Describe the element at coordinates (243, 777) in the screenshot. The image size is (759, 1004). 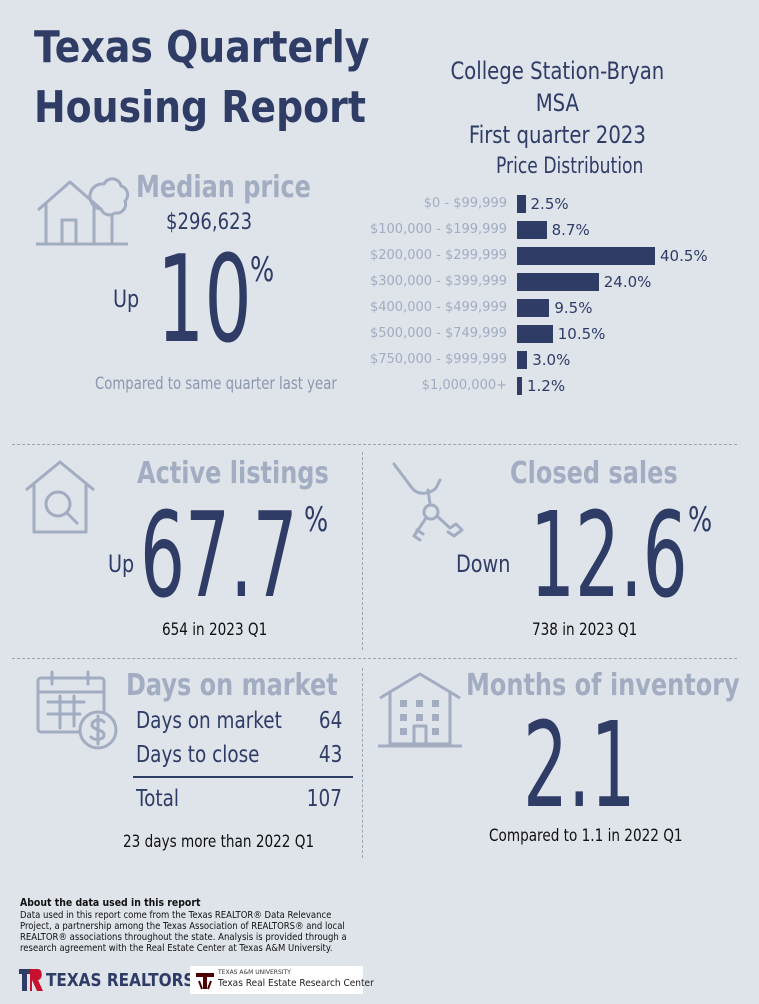
I see `total-divider` at that location.